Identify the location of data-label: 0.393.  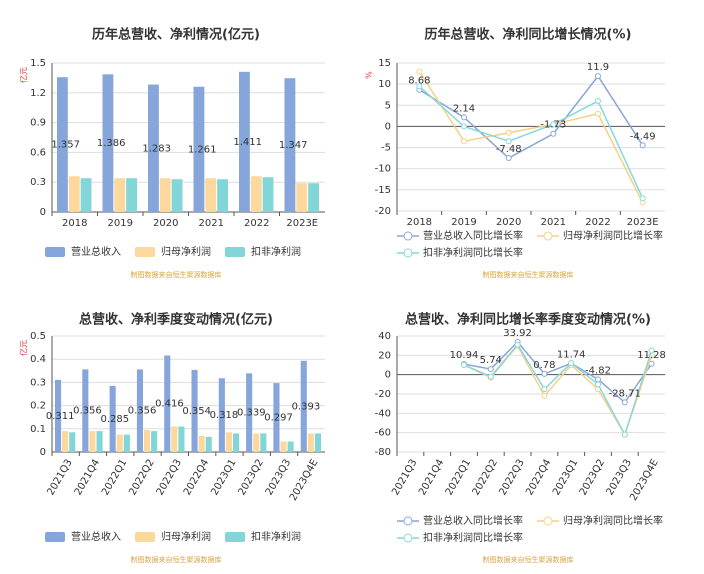
(306, 406).